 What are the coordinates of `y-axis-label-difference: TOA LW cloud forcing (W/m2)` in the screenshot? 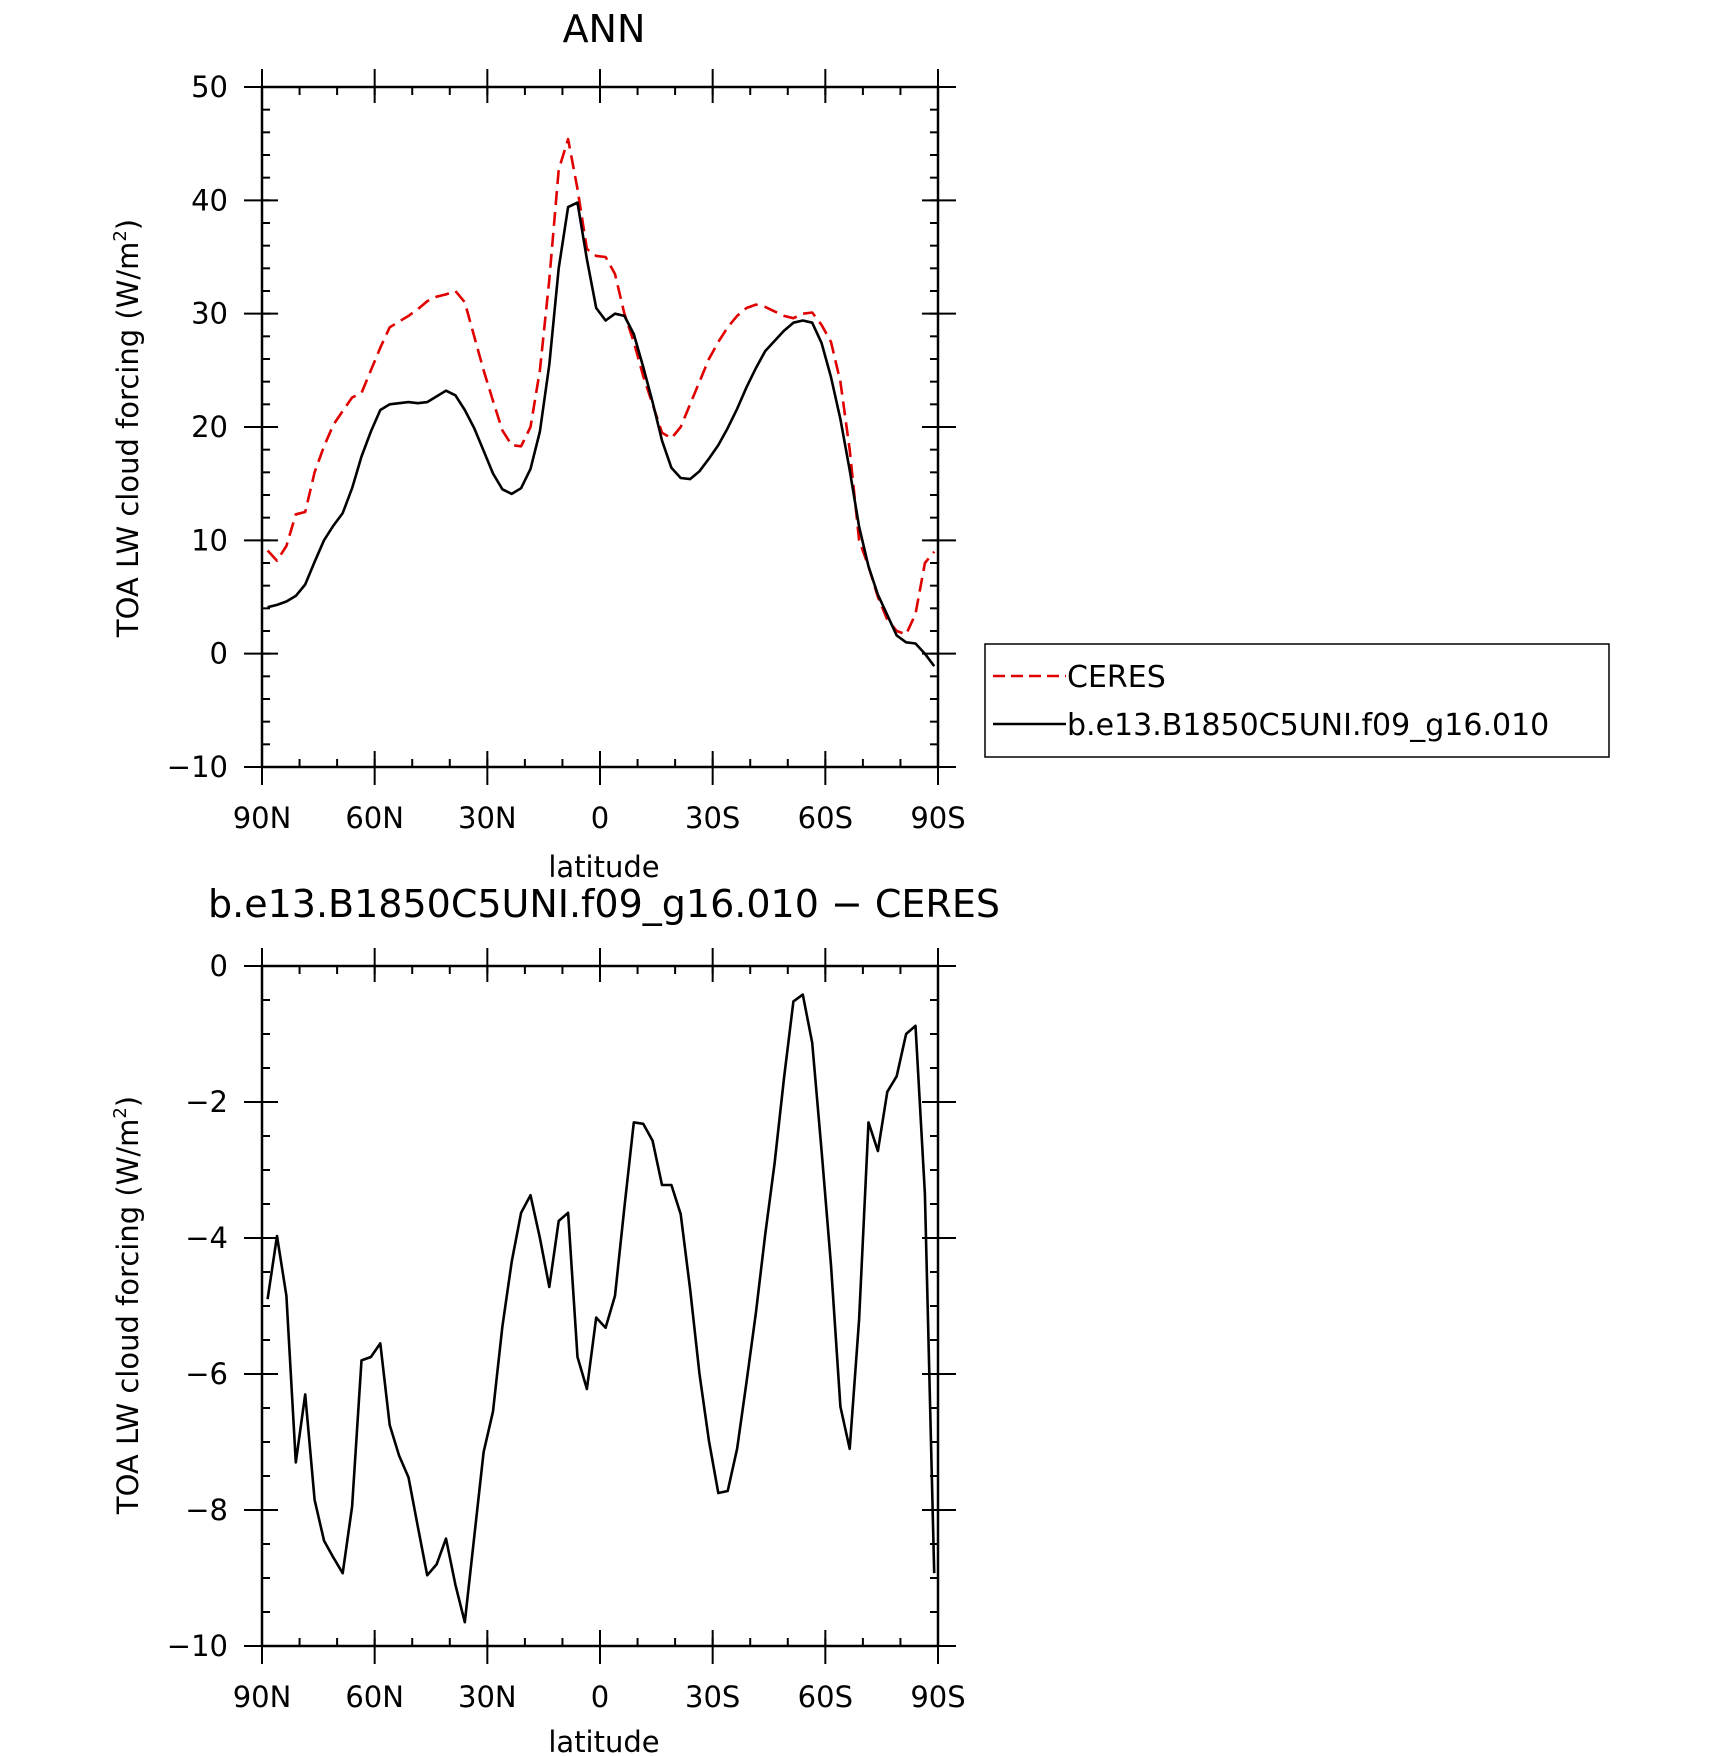 It's located at (127, 1305).